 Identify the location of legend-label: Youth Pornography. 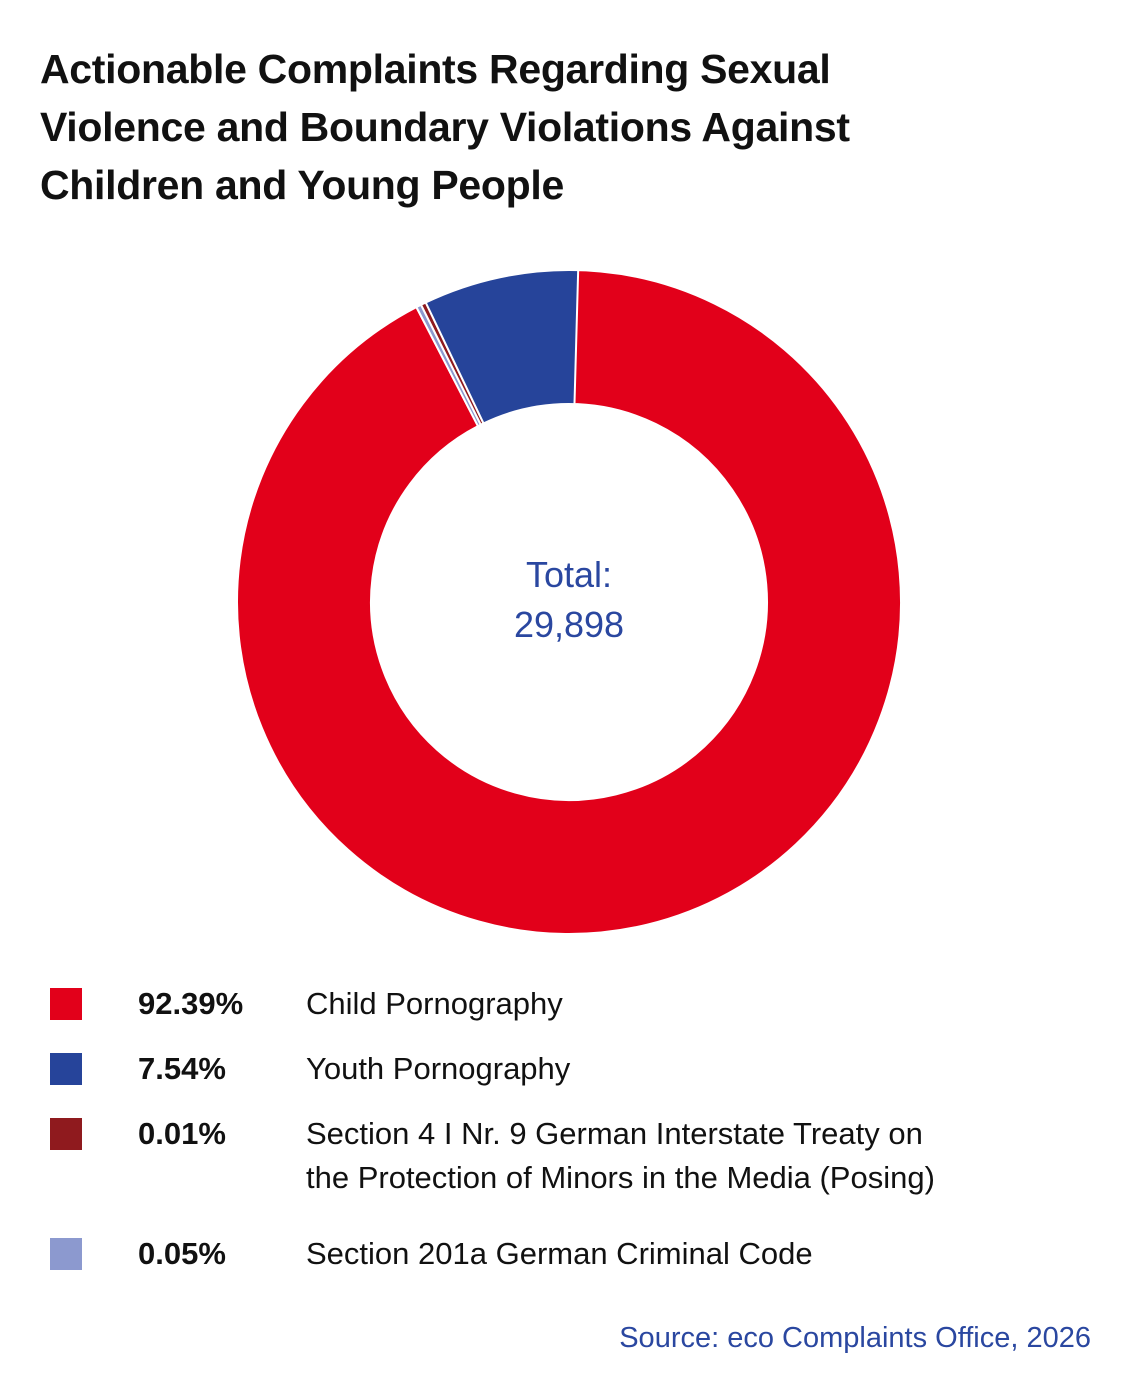
(438, 1068).